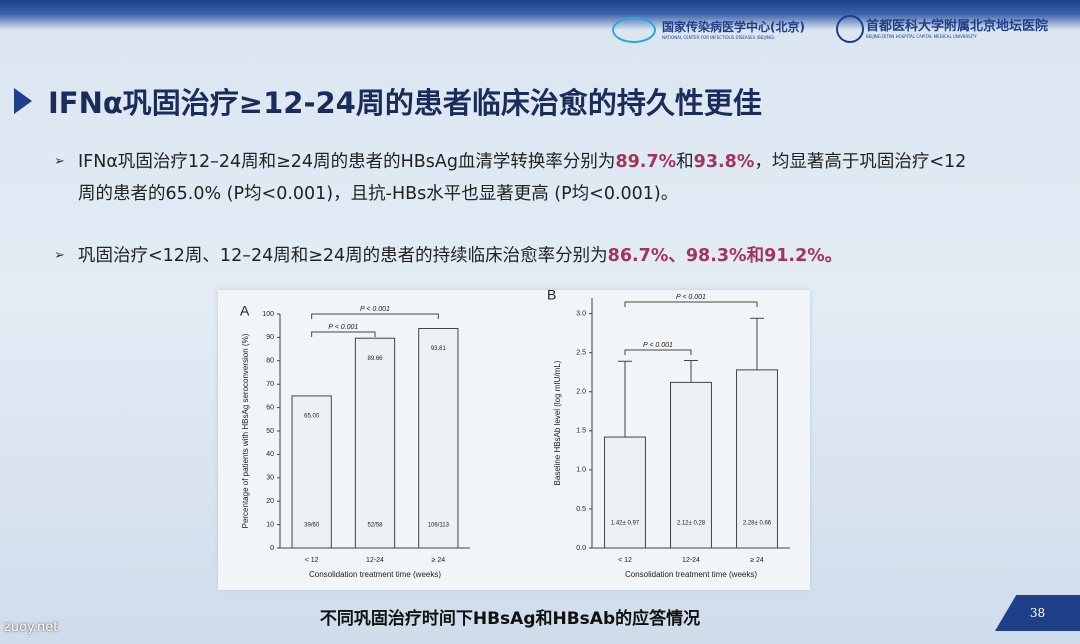 This screenshot has height=644, width=1080. I want to click on logo-text: 首都医科大学附属北京地坛医院, so click(957, 26).